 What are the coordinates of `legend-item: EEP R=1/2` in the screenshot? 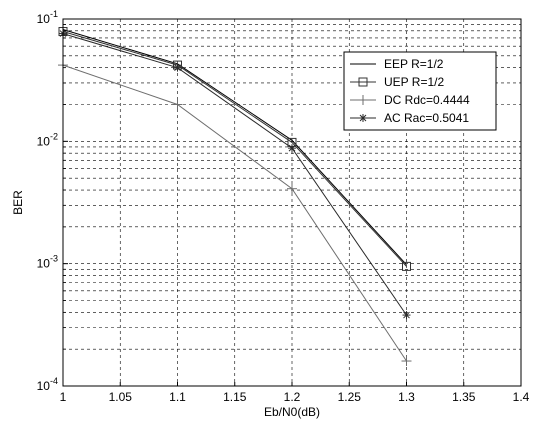 It's located at (397, 64).